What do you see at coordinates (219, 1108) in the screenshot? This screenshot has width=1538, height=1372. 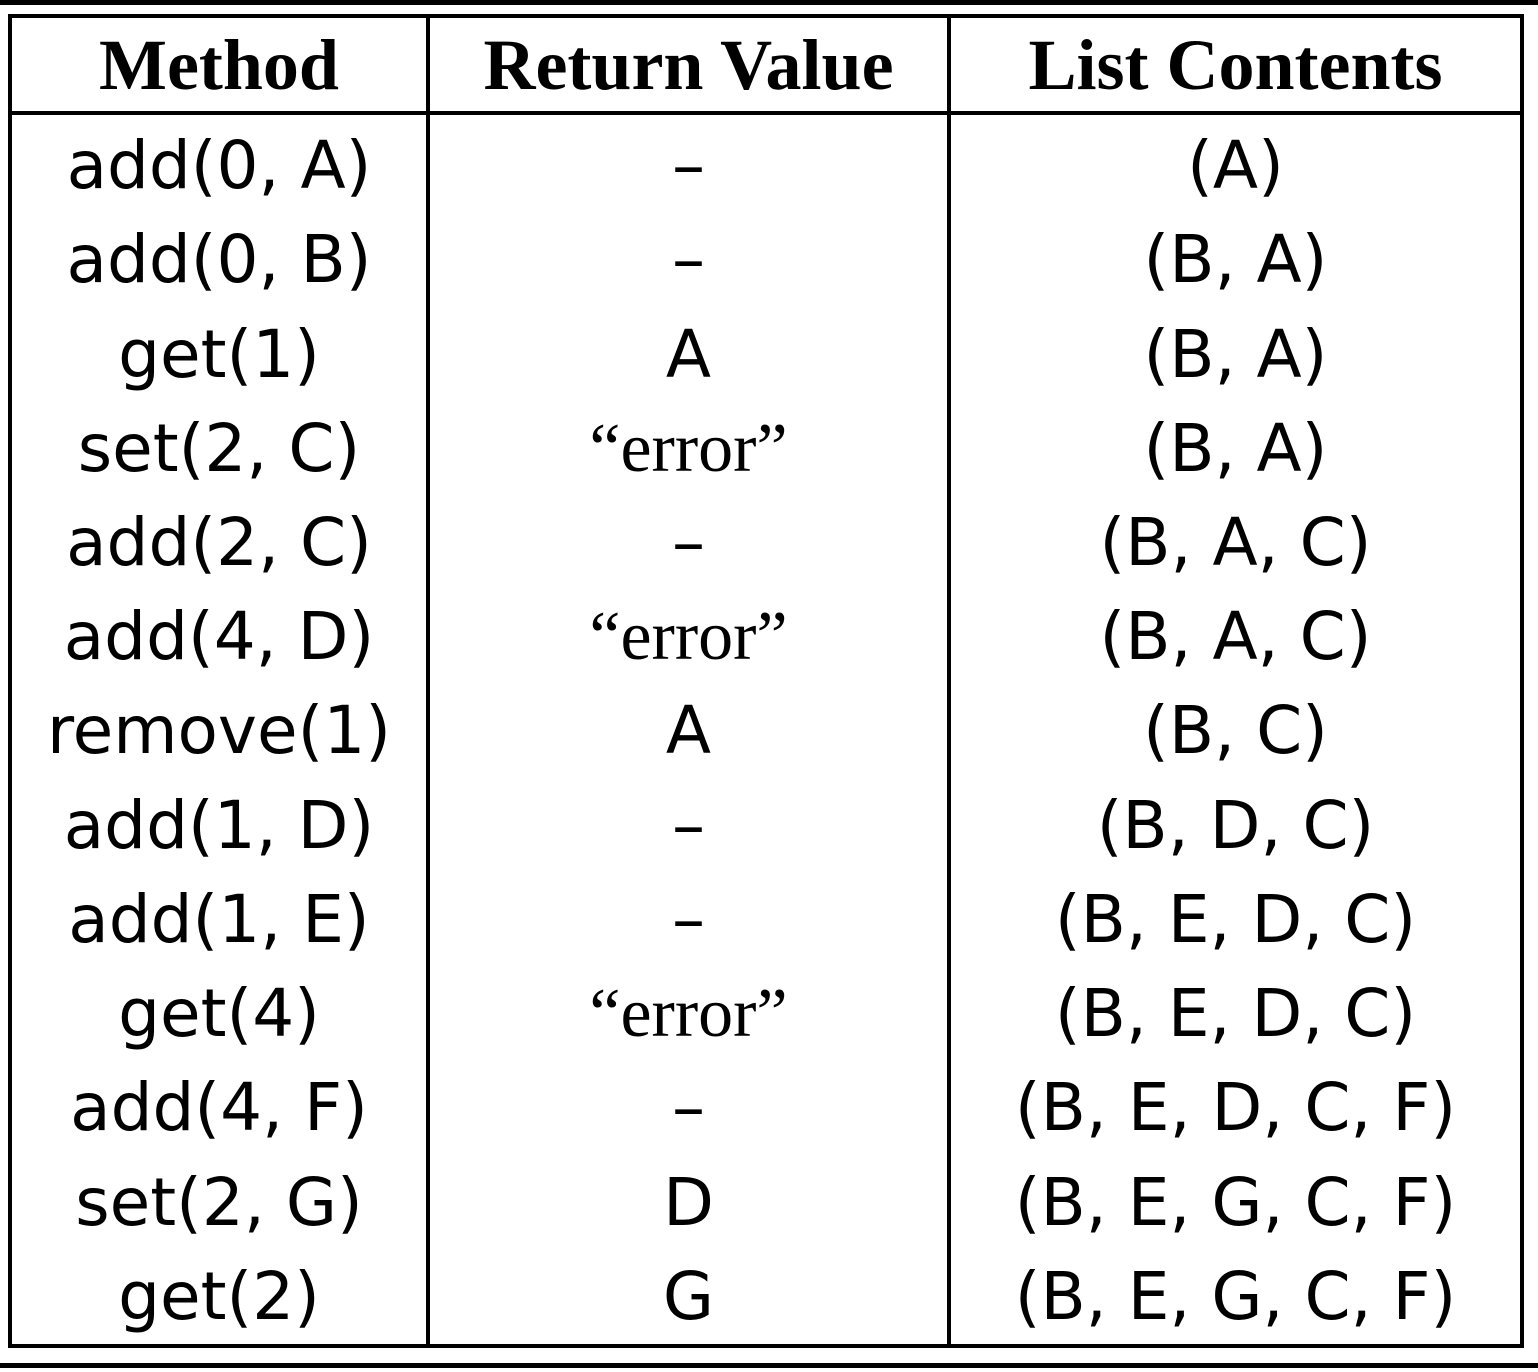 I see `method-cell: add(4, F)` at bounding box center [219, 1108].